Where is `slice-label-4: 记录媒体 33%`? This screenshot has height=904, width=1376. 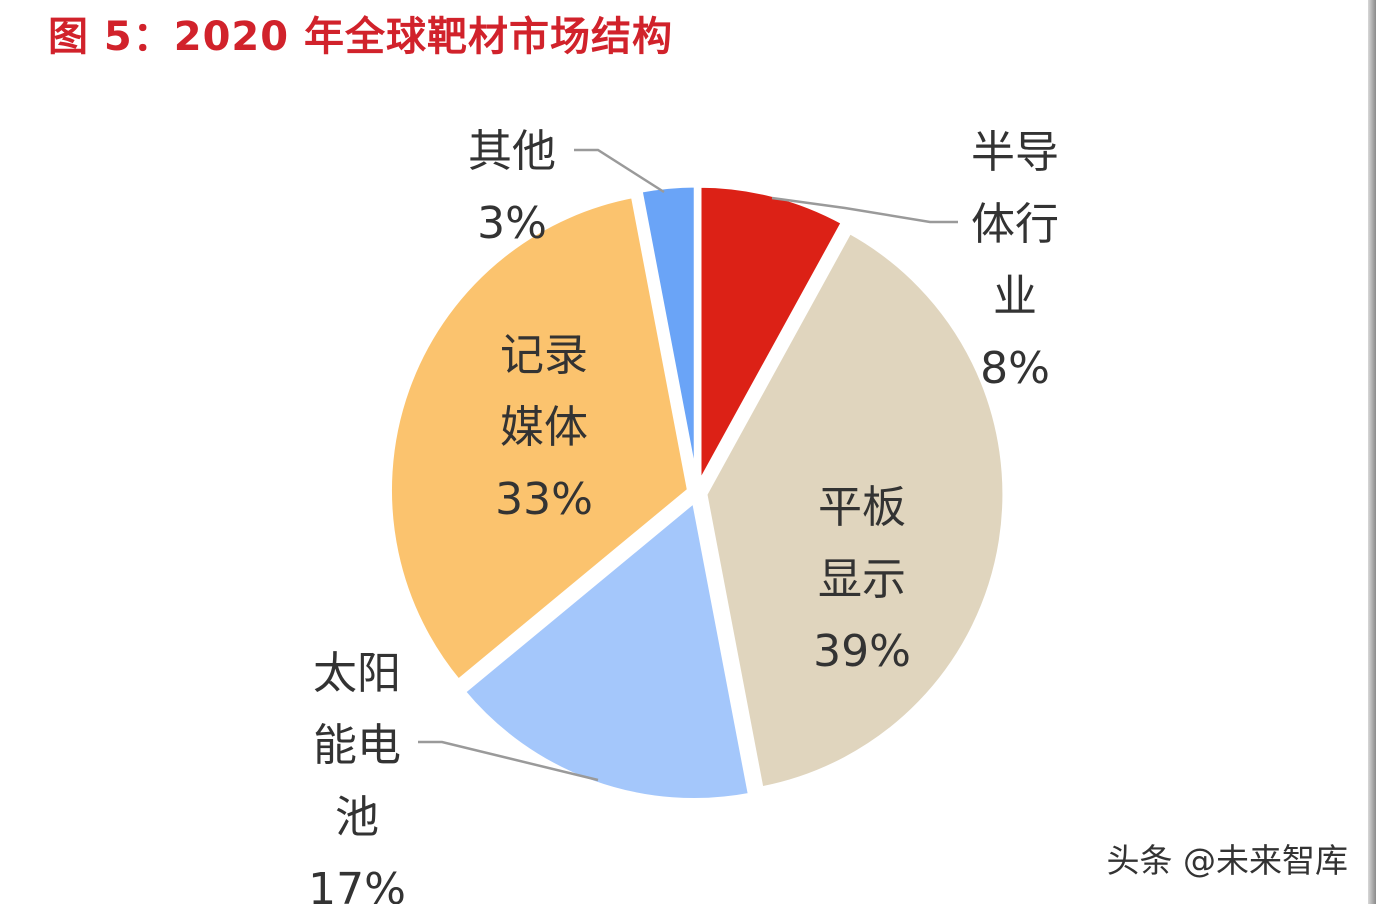 slice-label-4: 记录媒体 33% is located at coordinates (544, 427).